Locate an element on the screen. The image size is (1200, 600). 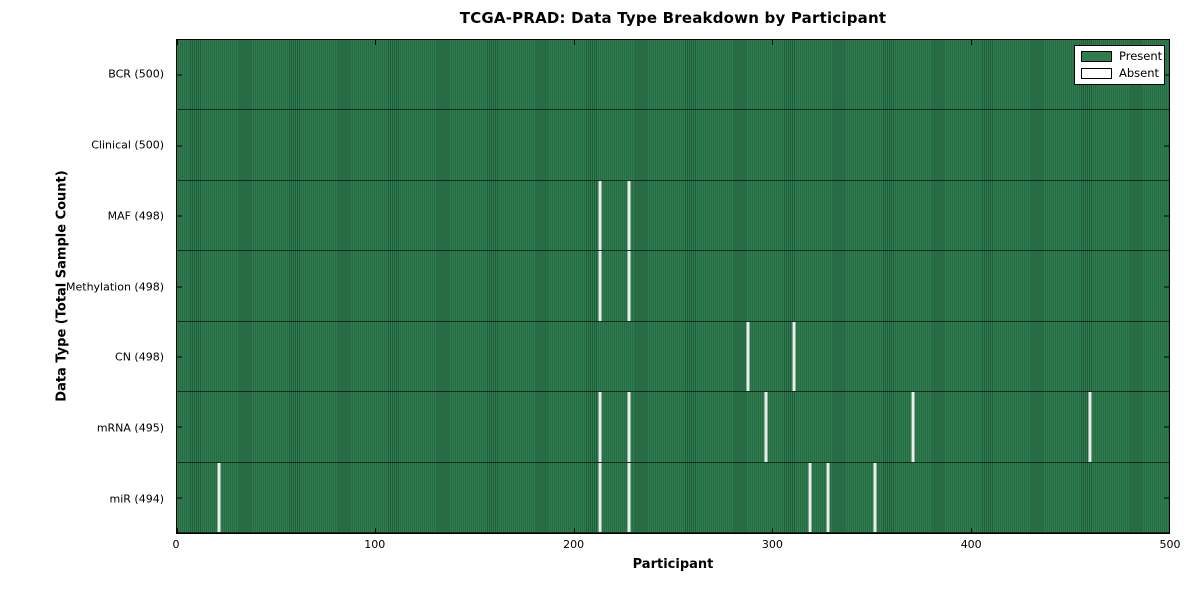
legend: Present Absent is located at coordinates (1119, 65).